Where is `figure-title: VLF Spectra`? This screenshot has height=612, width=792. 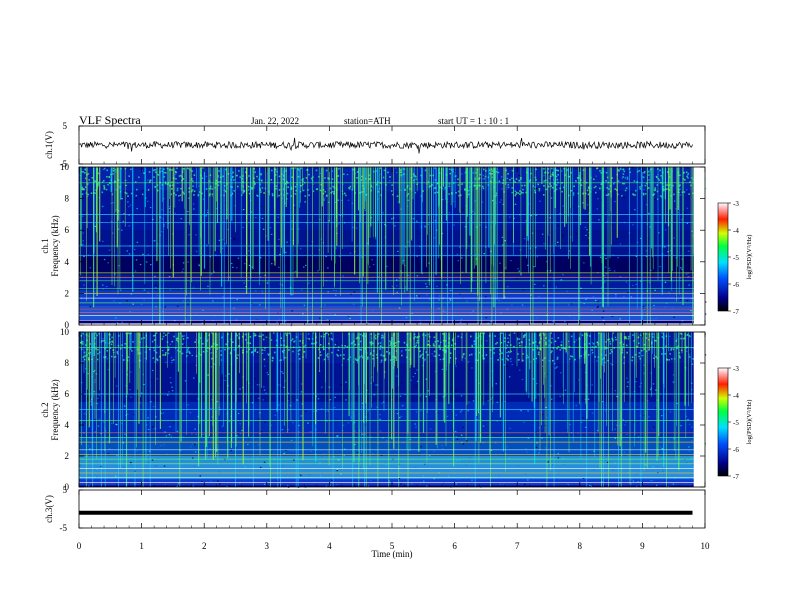
figure-title: VLF Spectra is located at coordinates (110, 120).